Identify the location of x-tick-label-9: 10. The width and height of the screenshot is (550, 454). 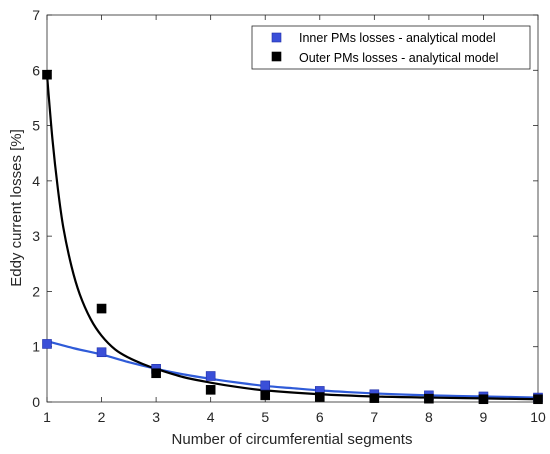
(538, 417).